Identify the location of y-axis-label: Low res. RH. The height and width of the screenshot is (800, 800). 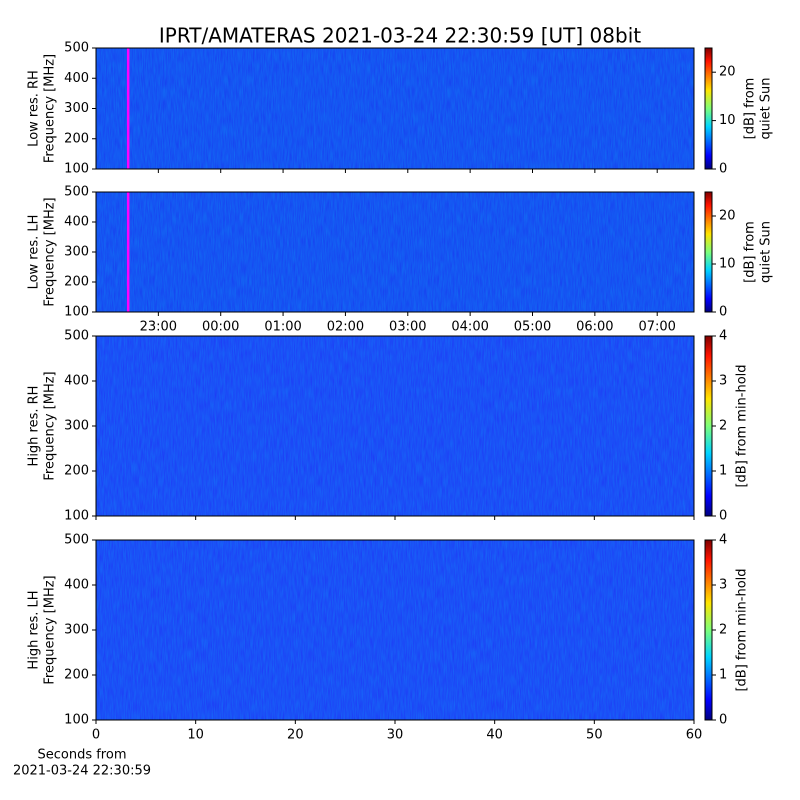
(34, 108).